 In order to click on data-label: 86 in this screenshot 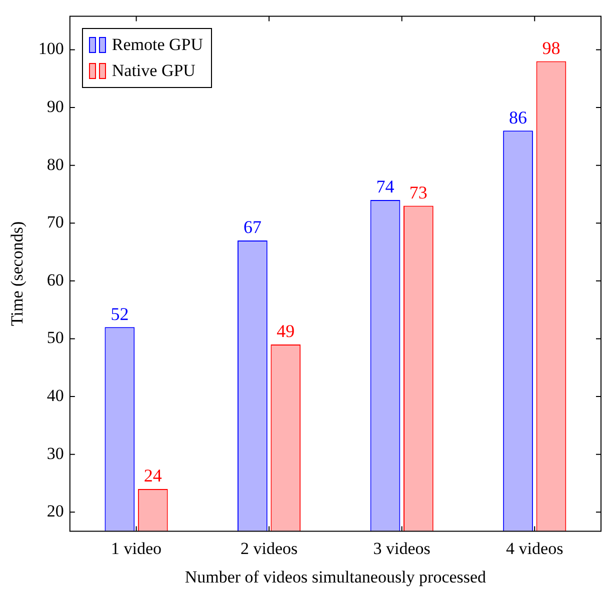, I will do `click(518, 117)`.